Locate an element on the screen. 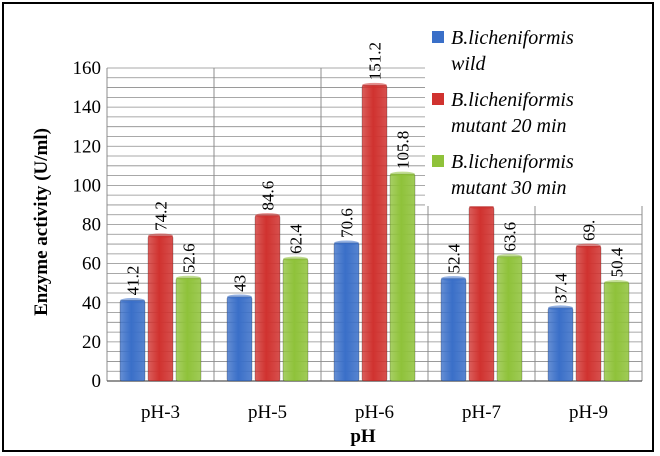 The image size is (660, 456). y-tick-labels: 0 20 40 60 80 100 120 140 160 is located at coordinates (87, 225).